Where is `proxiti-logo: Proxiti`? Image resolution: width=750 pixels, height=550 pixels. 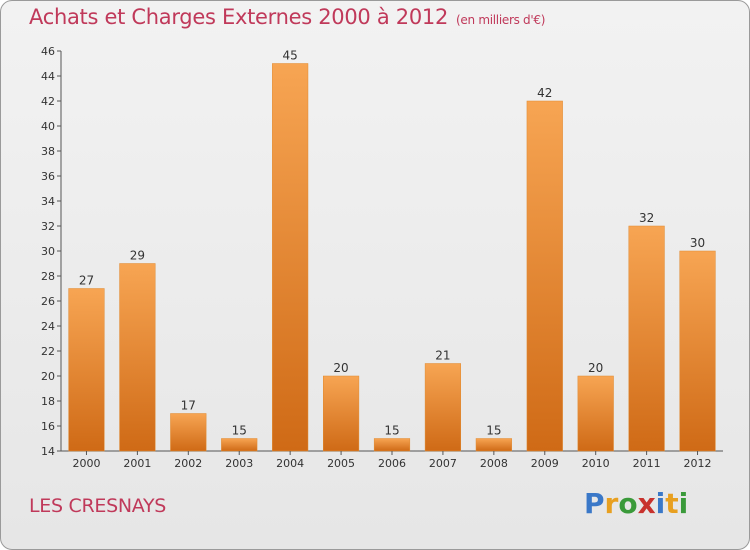
proxiti-logo: Proxiti is located at coordinates (636, 503).